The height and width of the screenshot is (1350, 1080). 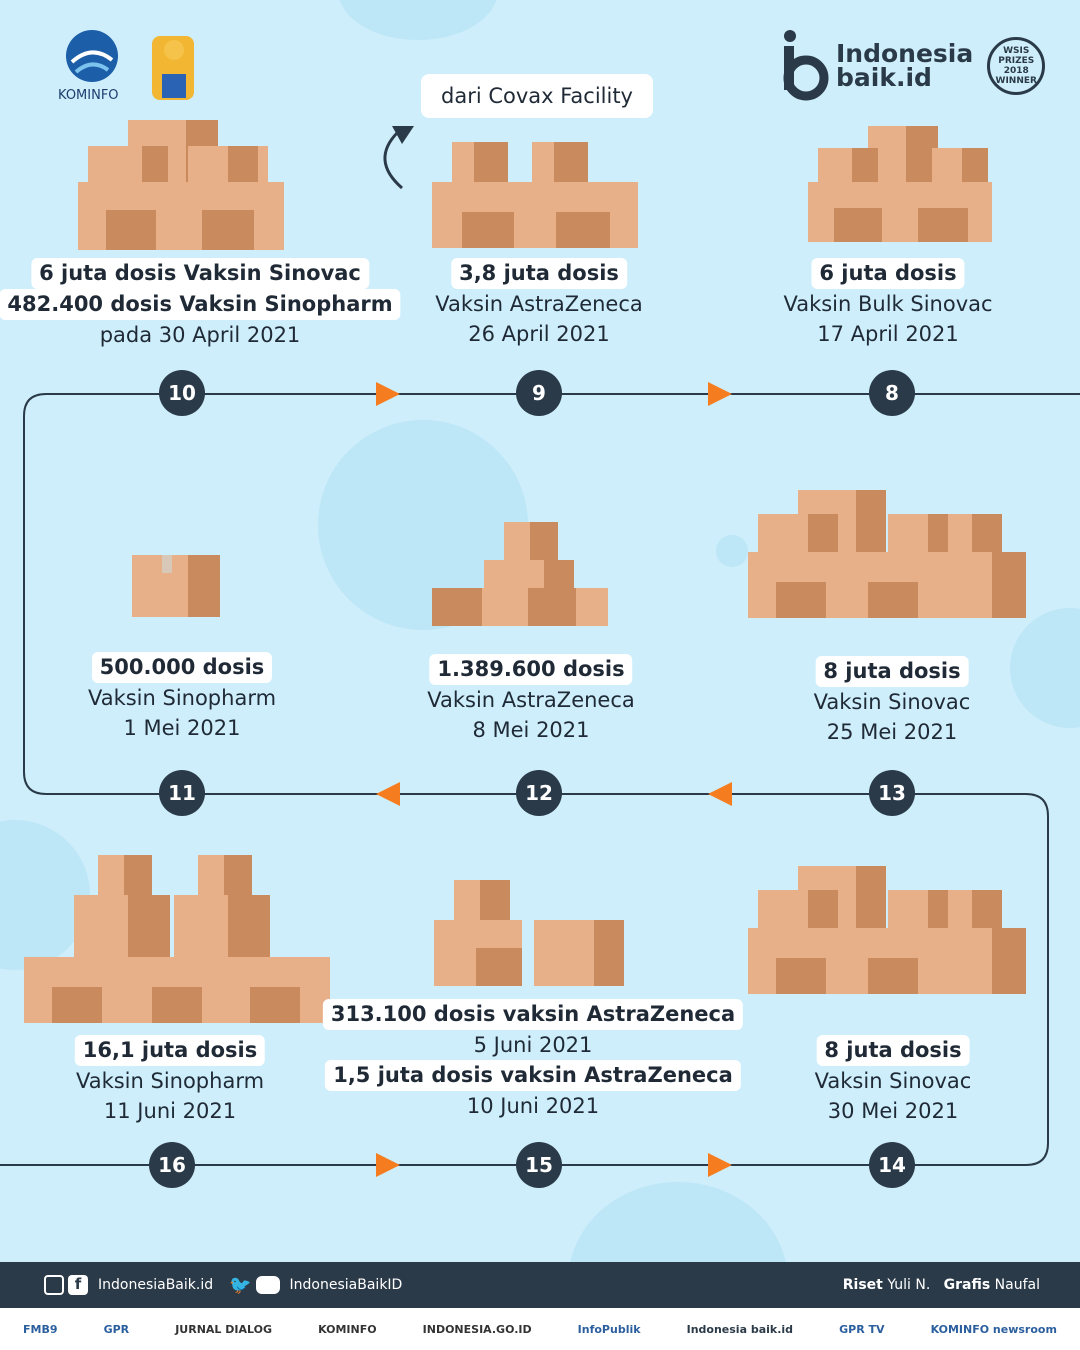 What do you see at coordinates (182, 728) in the screenshot?
I see `step-11-date: 1 Mei 2021` at bounding box center [182, 728].